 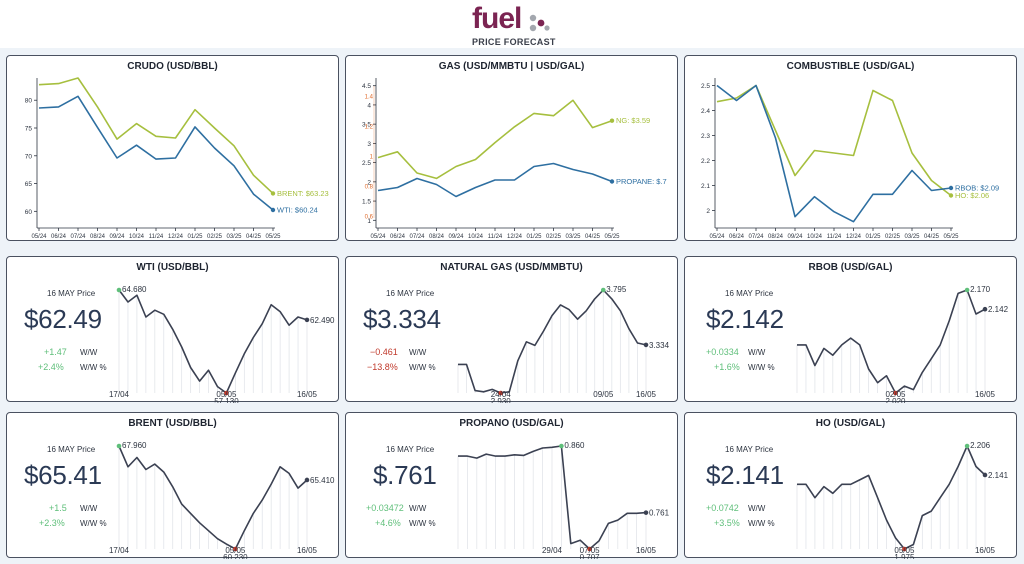 I want to click on logo-wordmark: fuel, so click(x=497, y=18).